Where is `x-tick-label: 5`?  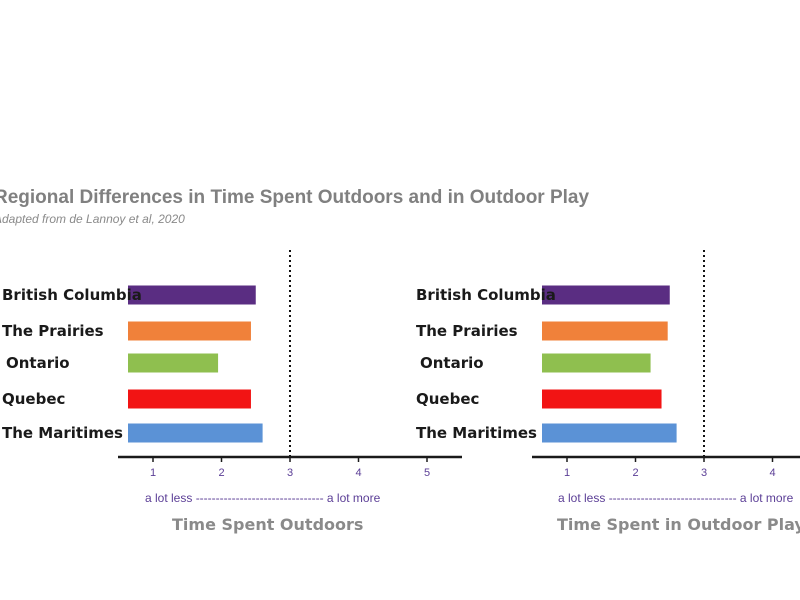
x-tick-label: 5 is located at coordinates (427, 473).